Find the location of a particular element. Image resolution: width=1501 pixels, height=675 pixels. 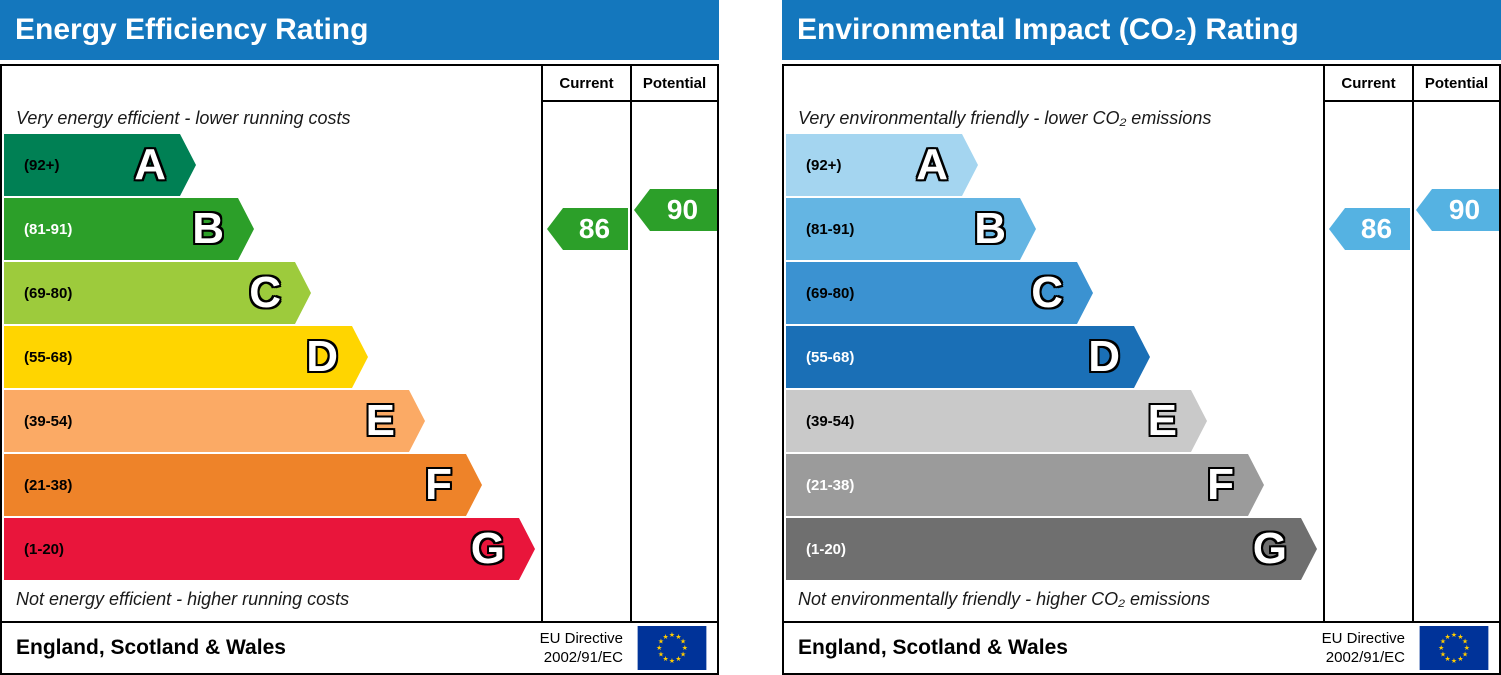

band-bar: (69-80) C is located at coordinates (157, 293).